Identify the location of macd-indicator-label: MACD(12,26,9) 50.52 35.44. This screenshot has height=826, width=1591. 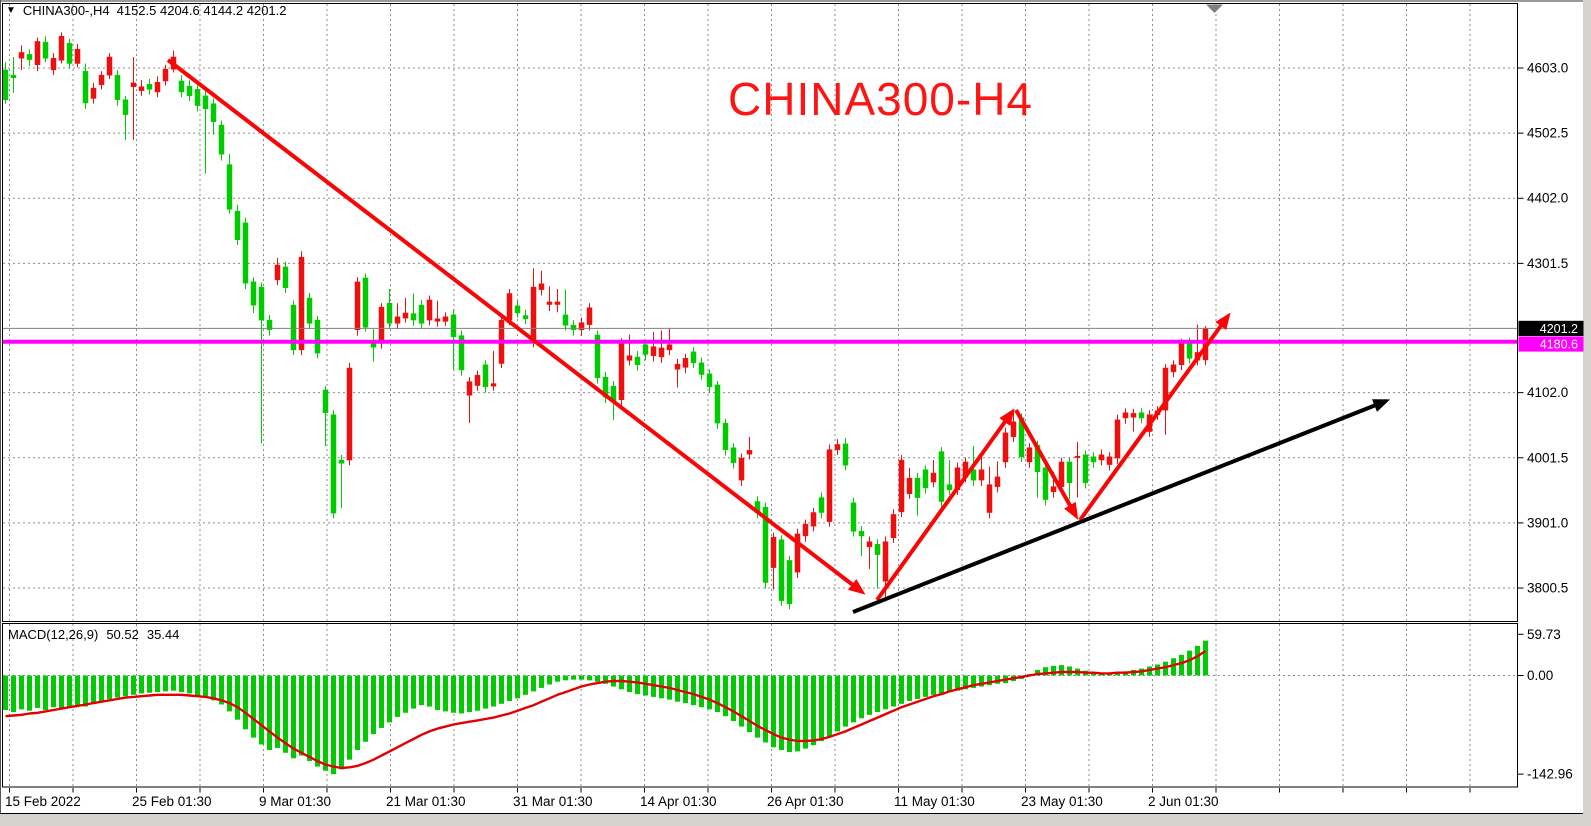
(93, 634).